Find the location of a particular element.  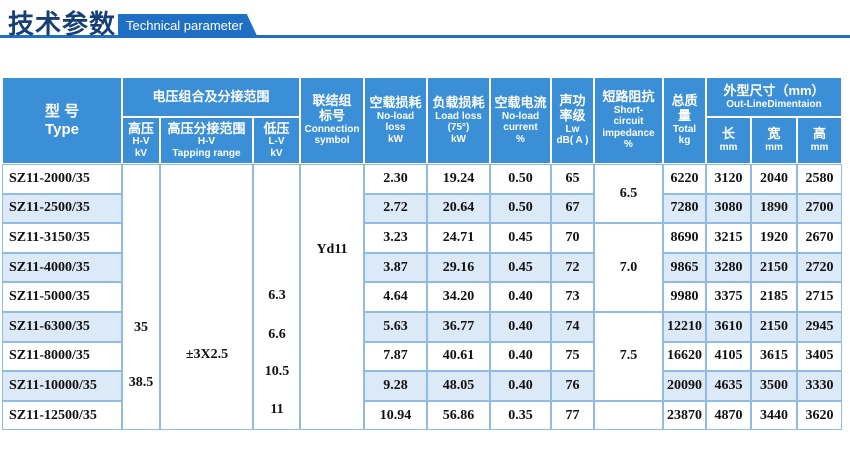

table-cell: 2670 is located at coordinates (819, 238).